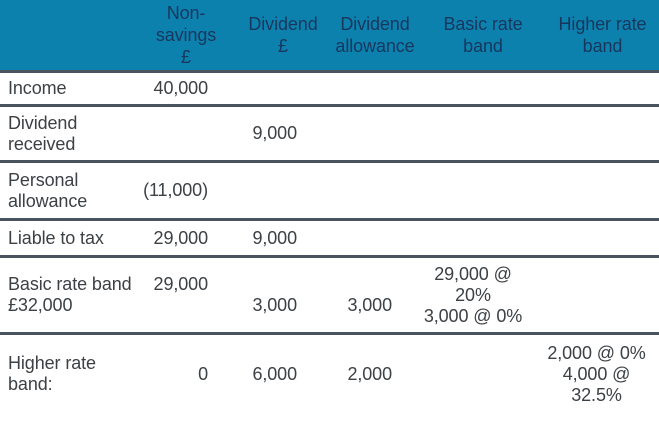  What do you see at coordinates (52, 374) in the screenshot?
I see `row-label: Higher rate band:` at bounding box center [52, 374].